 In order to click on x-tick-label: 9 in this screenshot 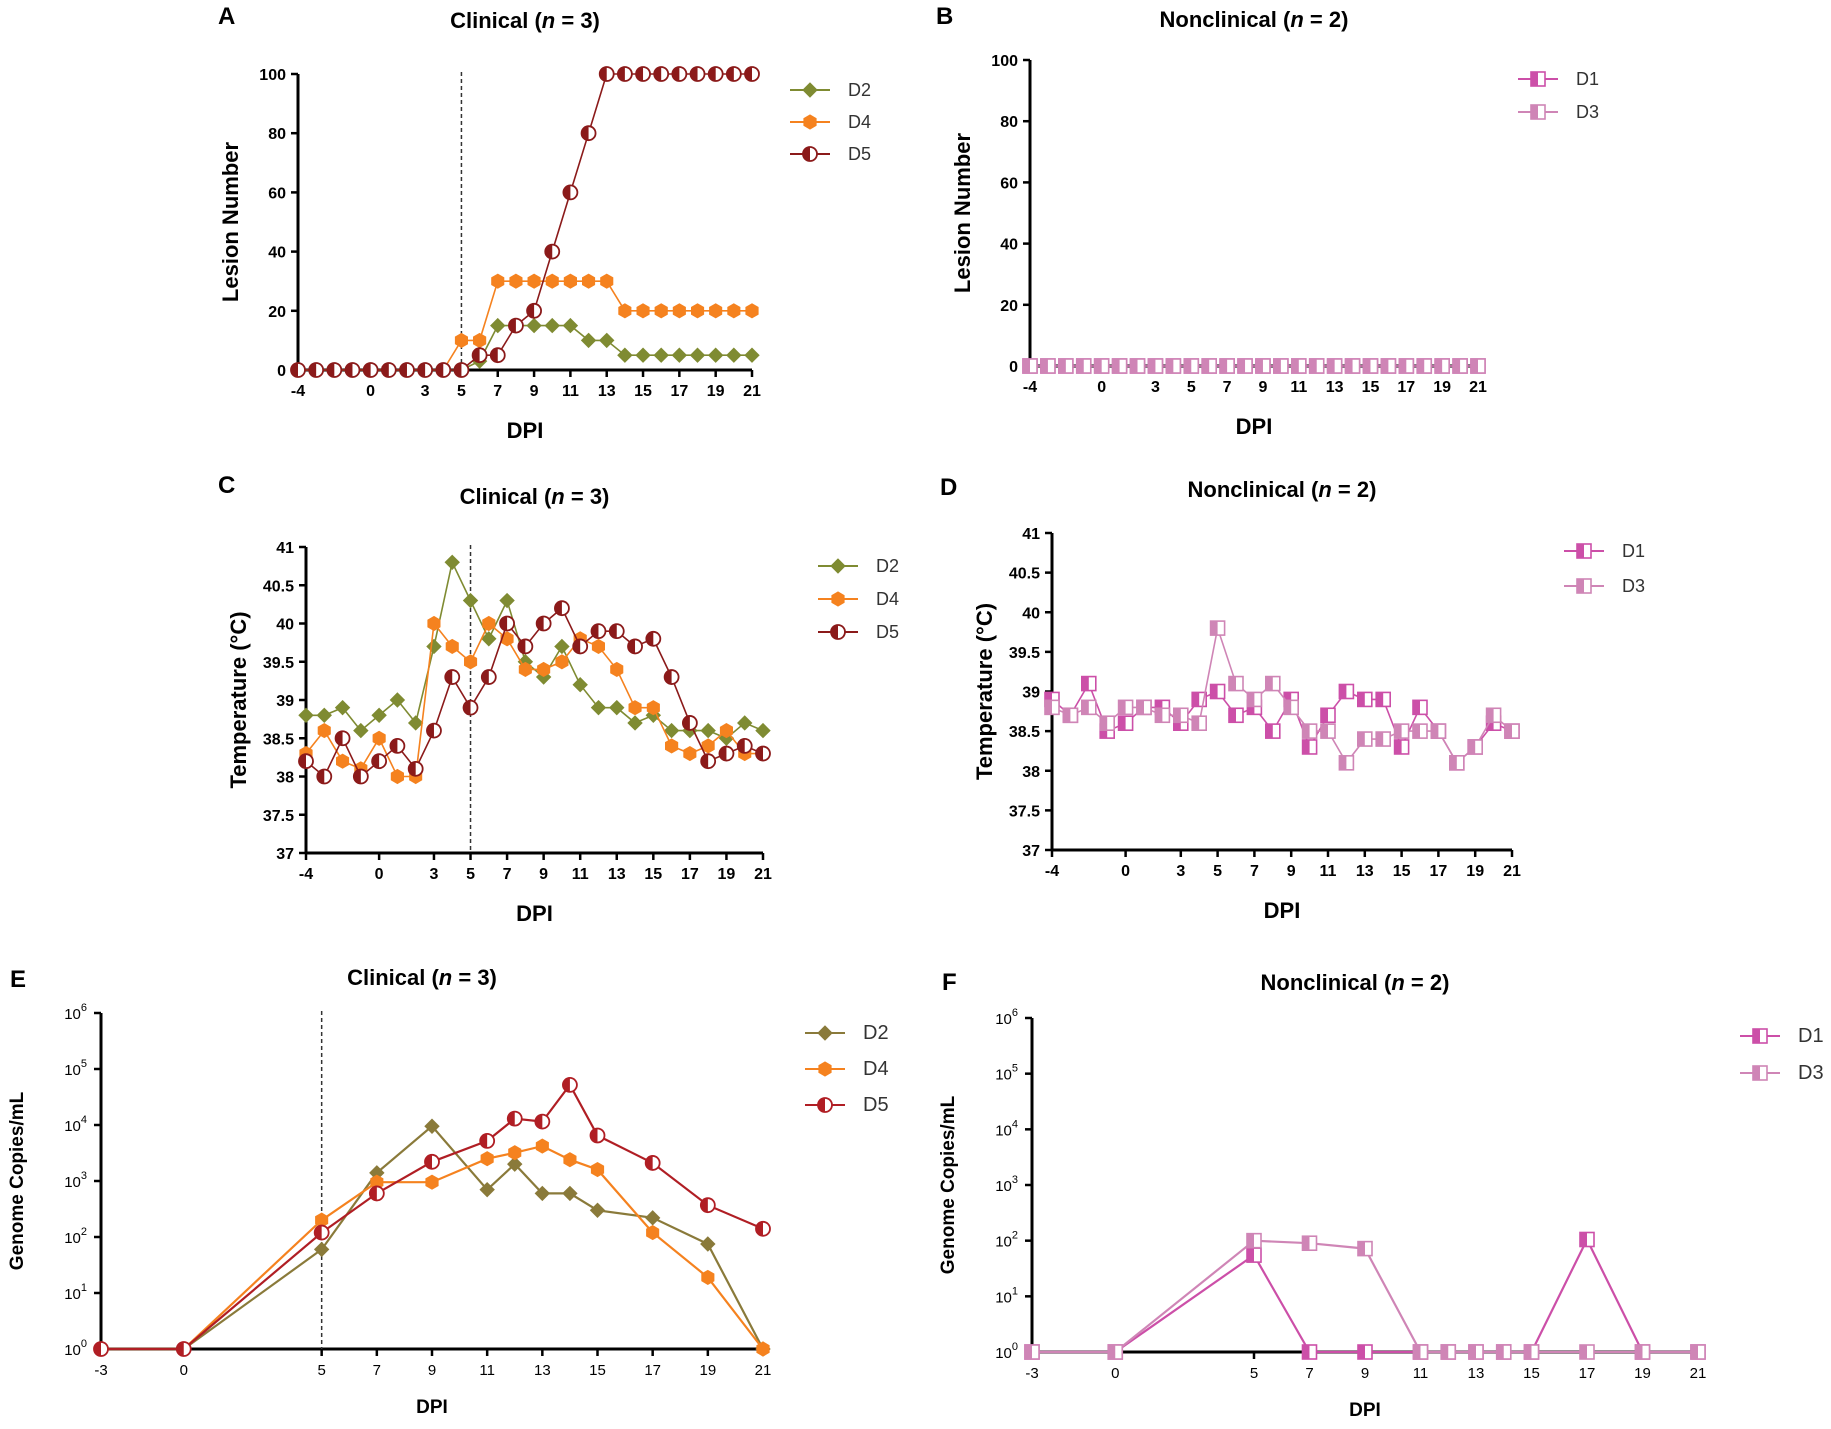, I will do `click(534, 391)`.